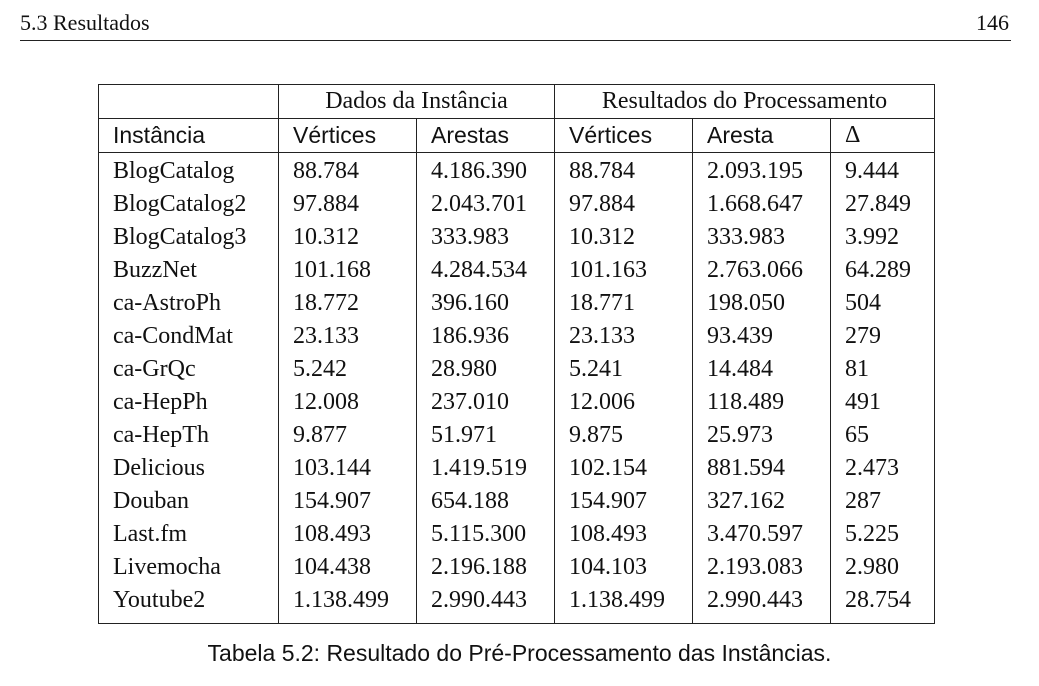  Describe the element at coordinates (347, 204) in the screenshot. I see `cell-vertices: 97.884` at that location.